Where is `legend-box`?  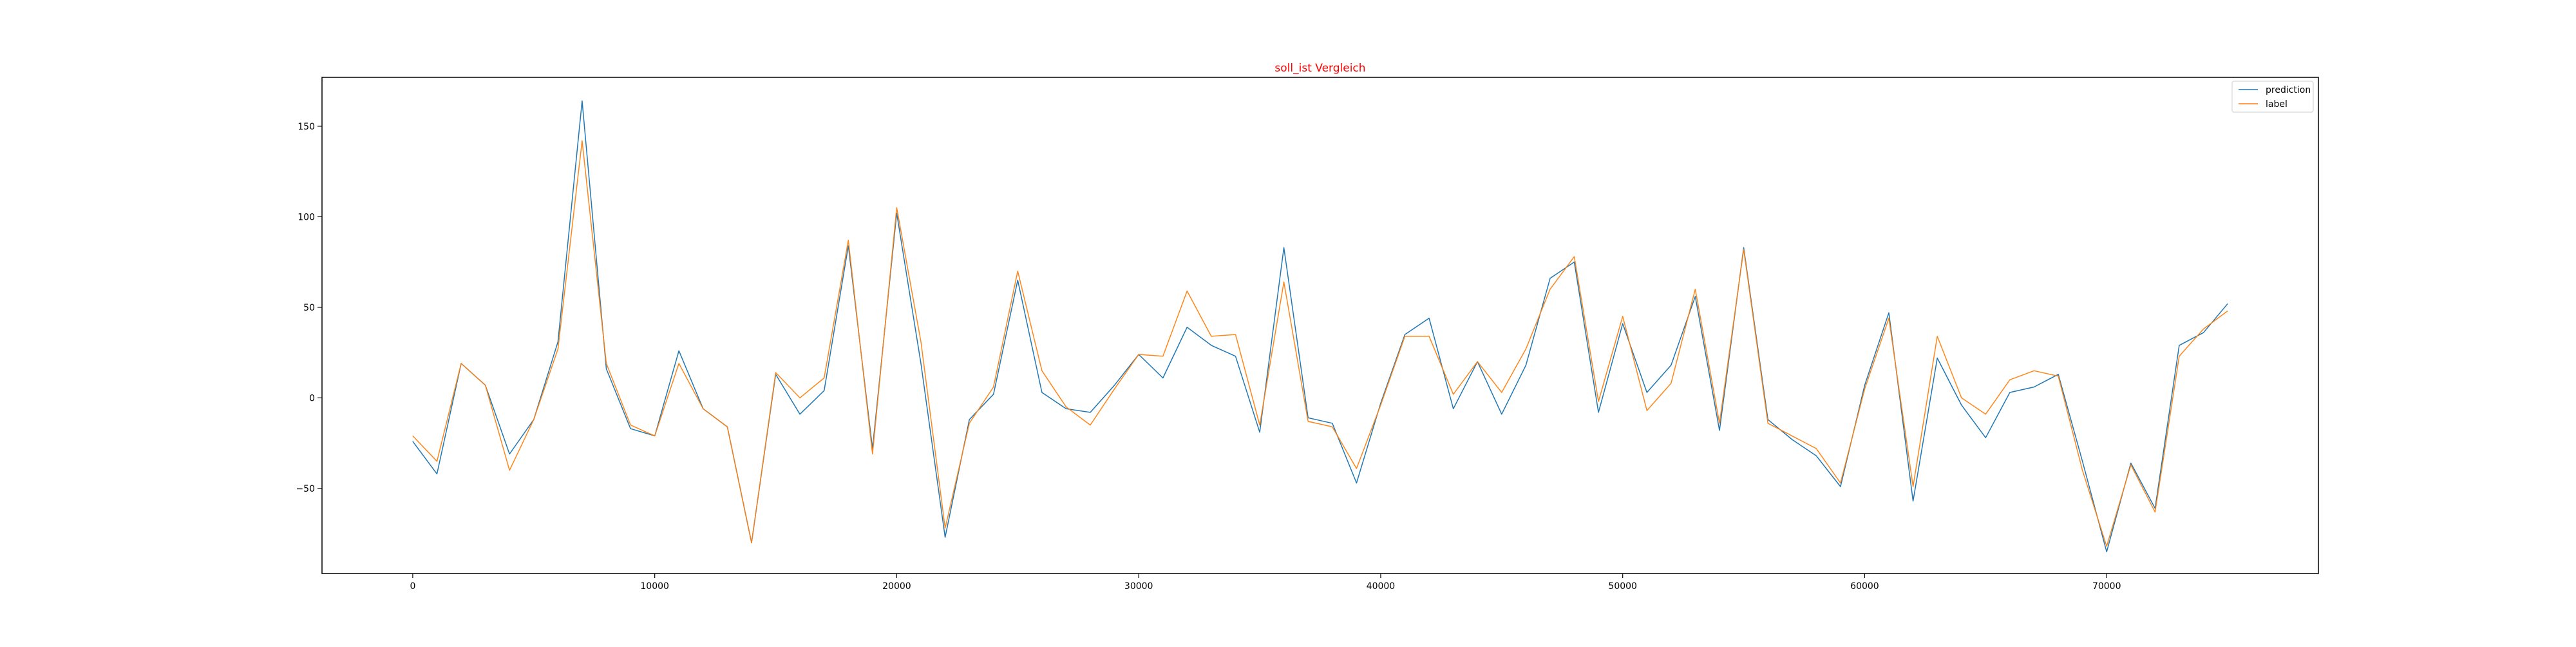 legend-box is located at coordinates (2272, 97).